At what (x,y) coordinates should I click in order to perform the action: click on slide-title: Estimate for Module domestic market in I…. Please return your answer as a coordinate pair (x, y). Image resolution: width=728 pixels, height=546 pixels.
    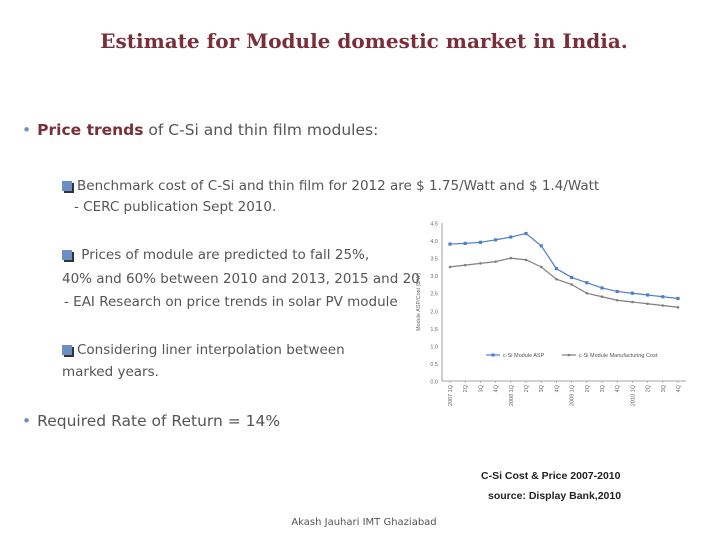
    Looking at the image, I should click on (364, 41).